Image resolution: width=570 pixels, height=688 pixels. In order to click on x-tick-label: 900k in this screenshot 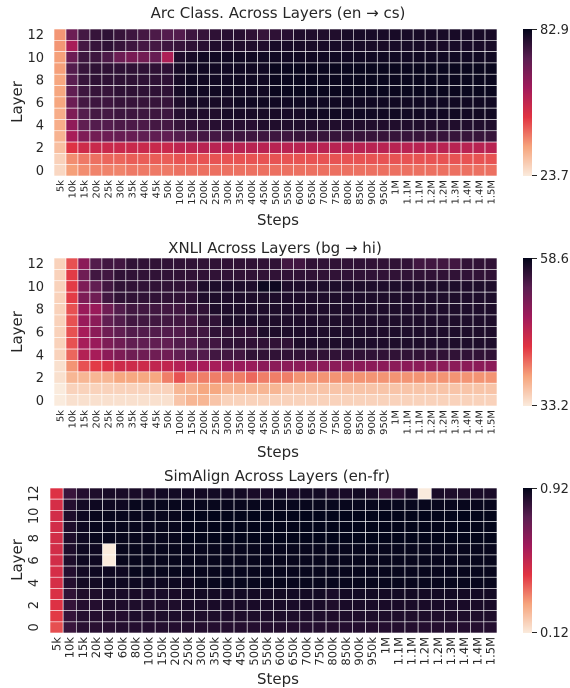, I will do `click(359, 651)`.